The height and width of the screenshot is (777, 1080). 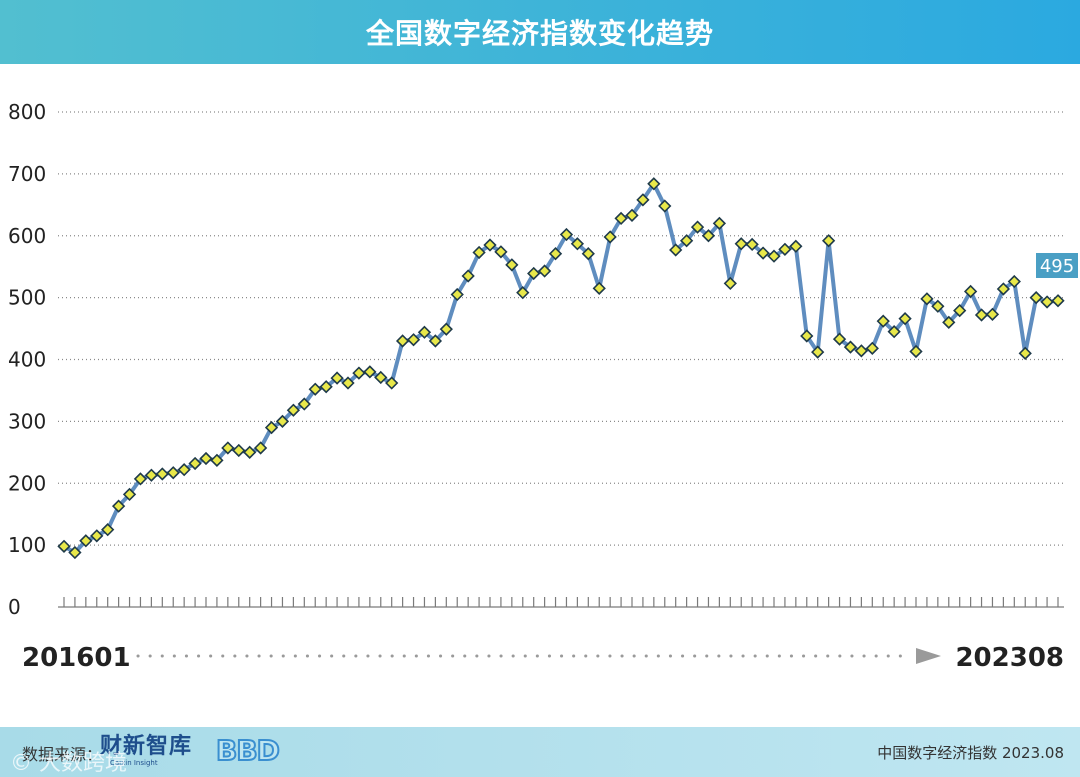 I want to click on chart-title: 全国数字经济指数变化趋势, so click(x=539, y=33).